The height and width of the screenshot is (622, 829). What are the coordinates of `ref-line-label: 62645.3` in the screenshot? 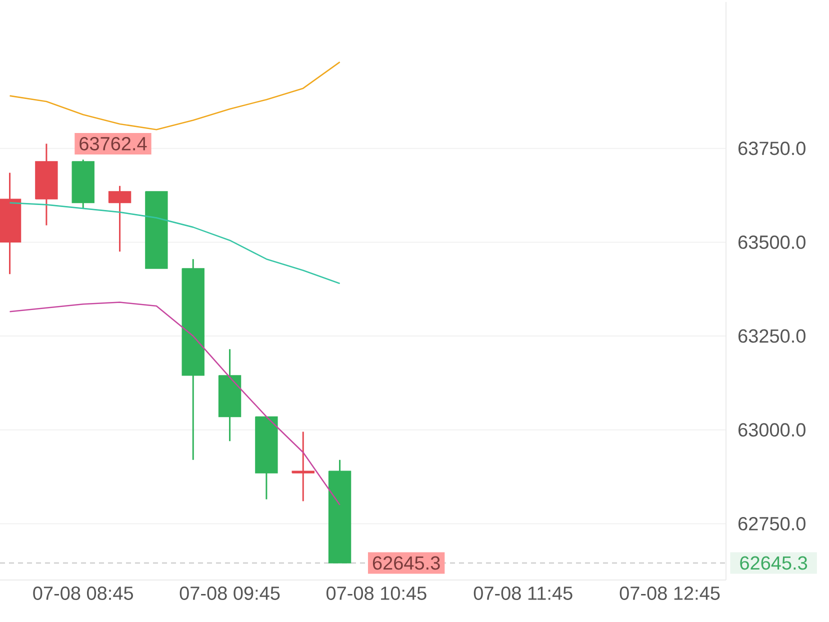 It's located at (774, 563).